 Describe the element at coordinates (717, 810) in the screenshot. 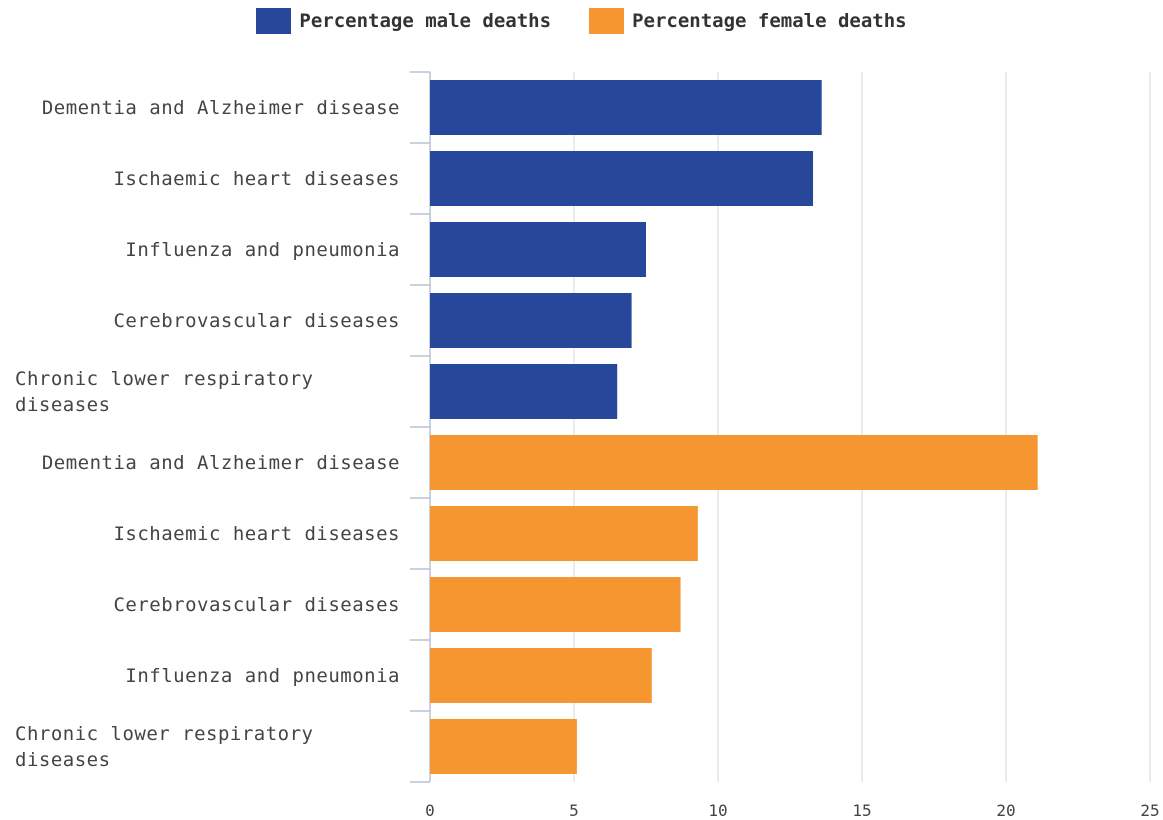

I see `x-tick-label: 10` at that location.